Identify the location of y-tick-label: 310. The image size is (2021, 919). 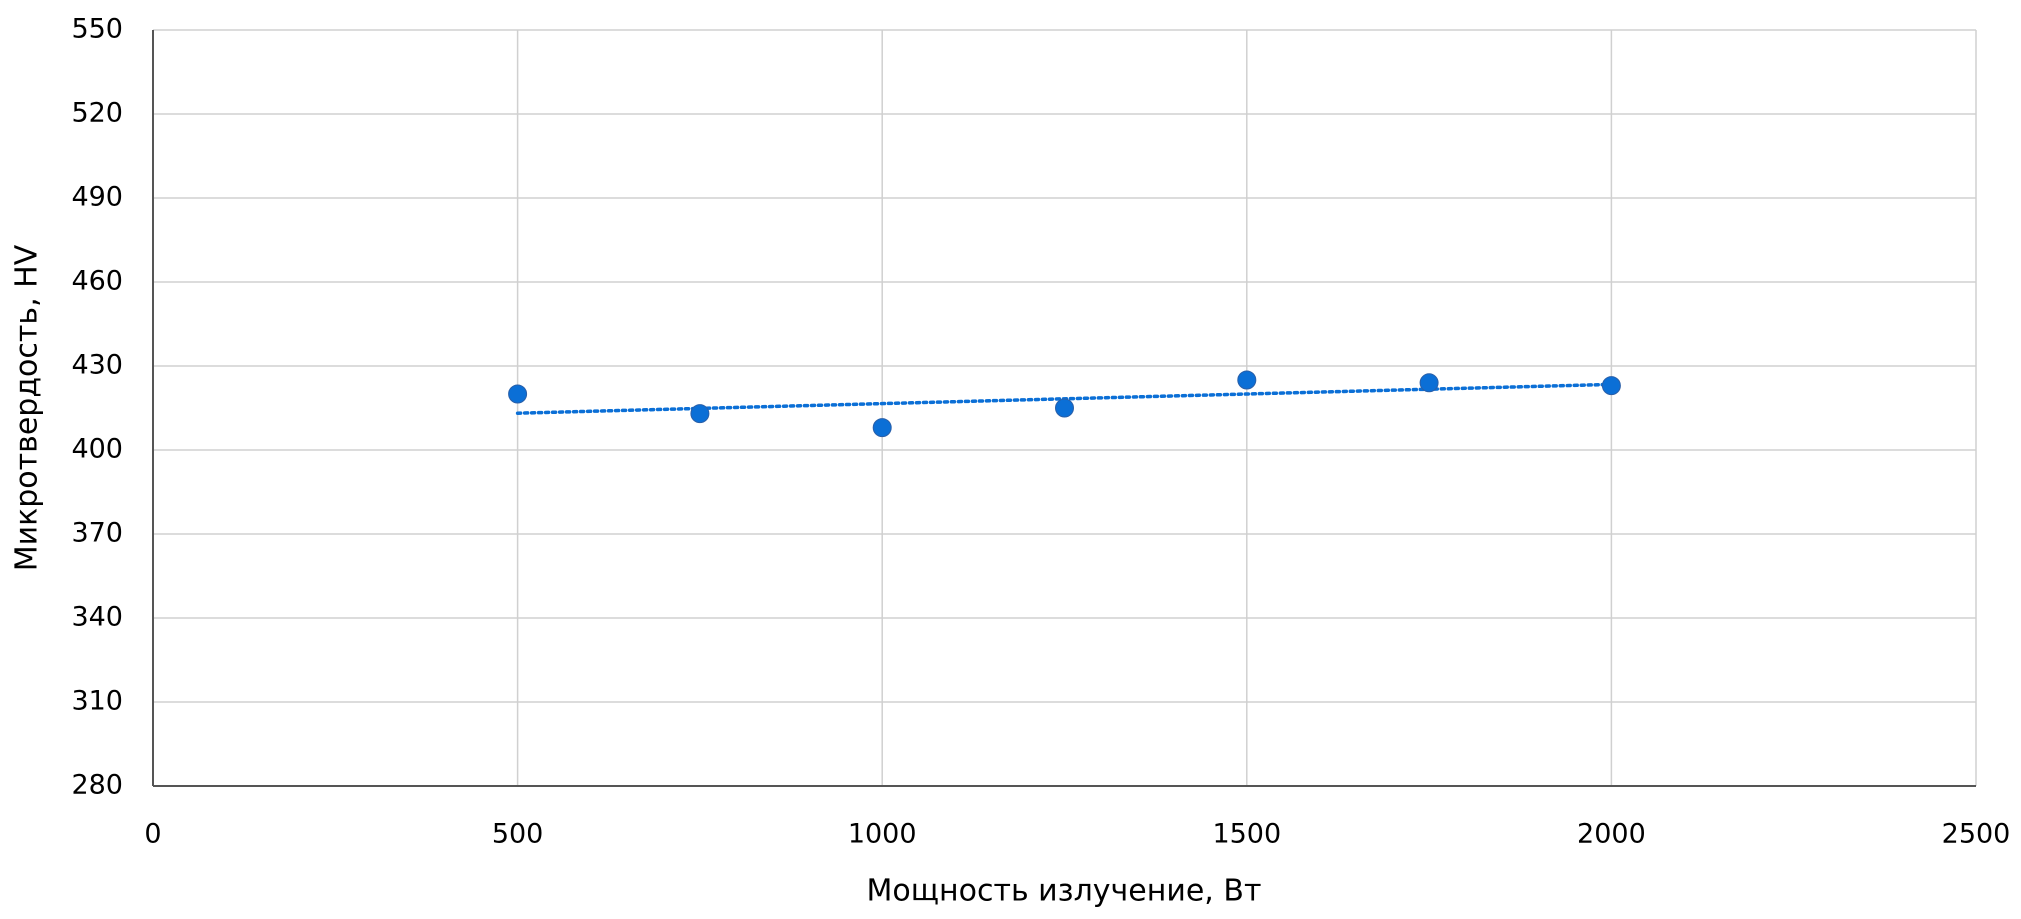
(97, 701).